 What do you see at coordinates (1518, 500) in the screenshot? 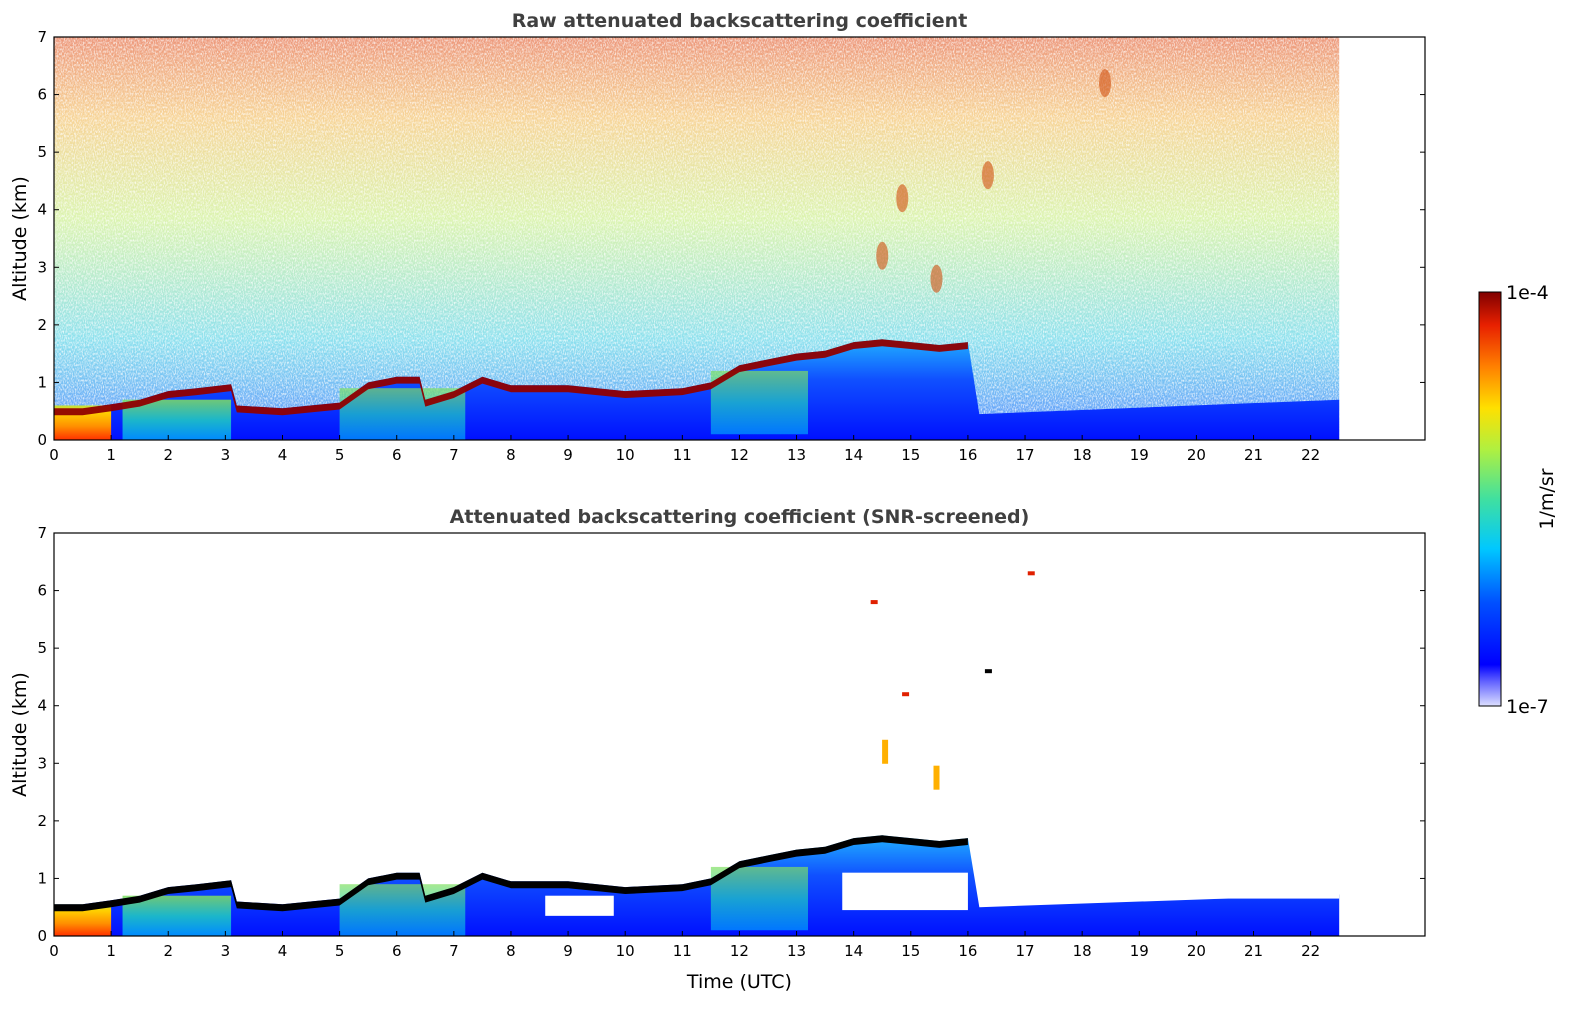
I see `colorbar: 1e-4 1e-7 1/m/sr` at bounding box center [1518, 500].